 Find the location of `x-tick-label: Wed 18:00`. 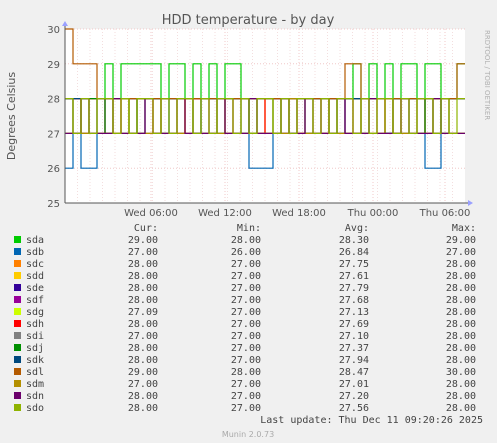

x-tick-label: Wed 18:00 is located at coordinates (299, 213).